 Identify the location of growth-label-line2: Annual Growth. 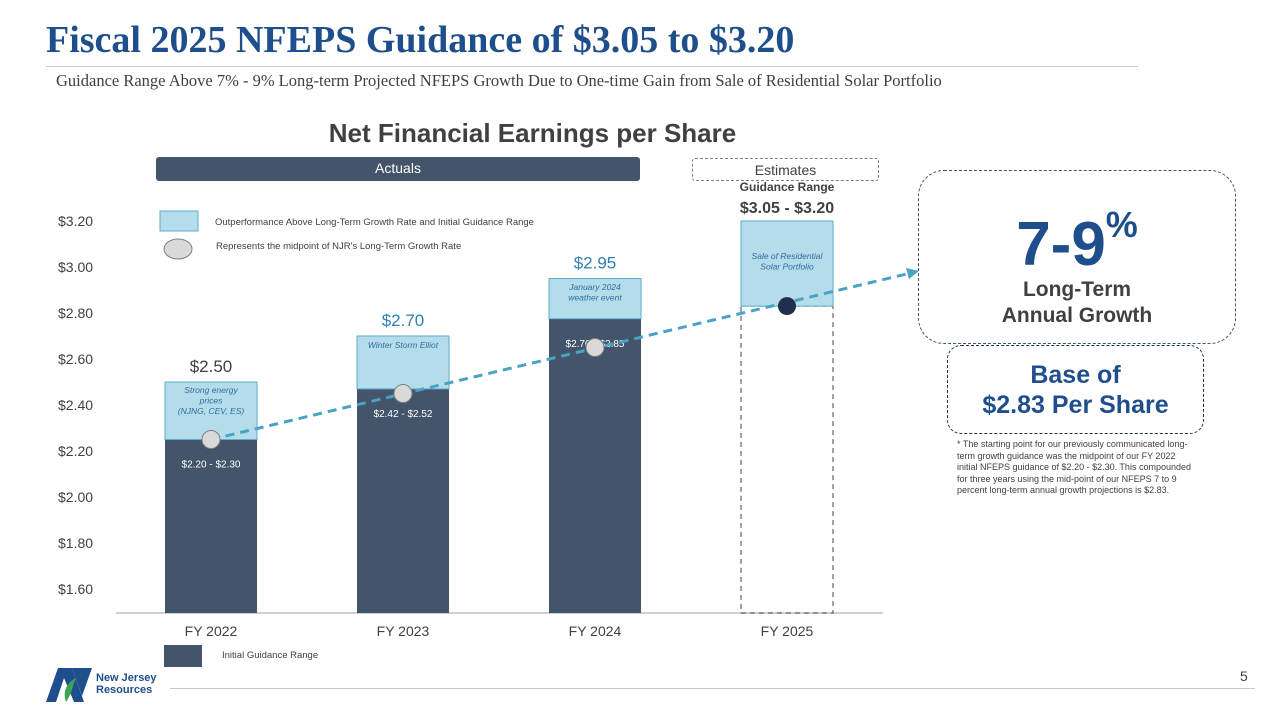
(1077, 315).